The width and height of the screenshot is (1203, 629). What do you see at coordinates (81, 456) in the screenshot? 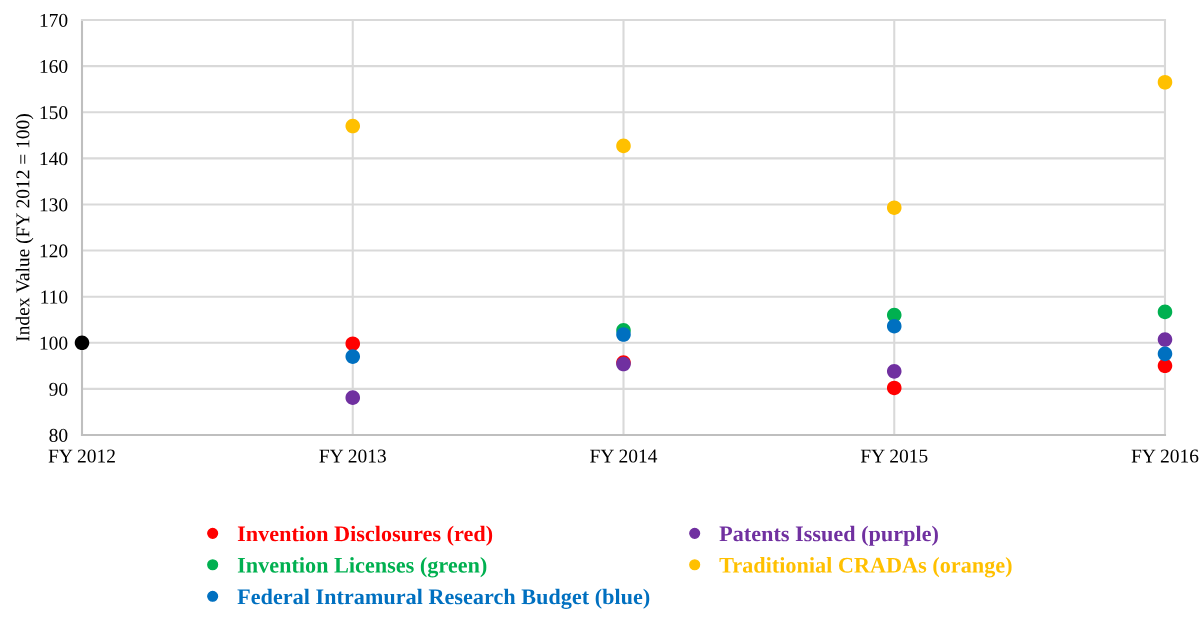
I see `x-tick-label: FY 2012` at bounding box center [81, 456].